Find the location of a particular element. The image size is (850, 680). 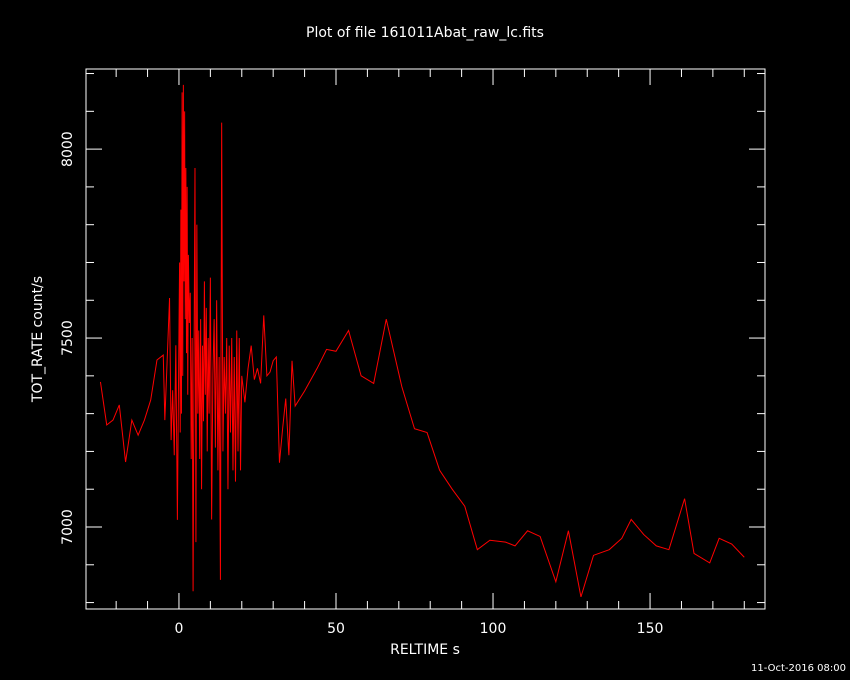

chart-title: Plot of file 161011Abat_raw_lc.fits is located at coordinates (425, 33).